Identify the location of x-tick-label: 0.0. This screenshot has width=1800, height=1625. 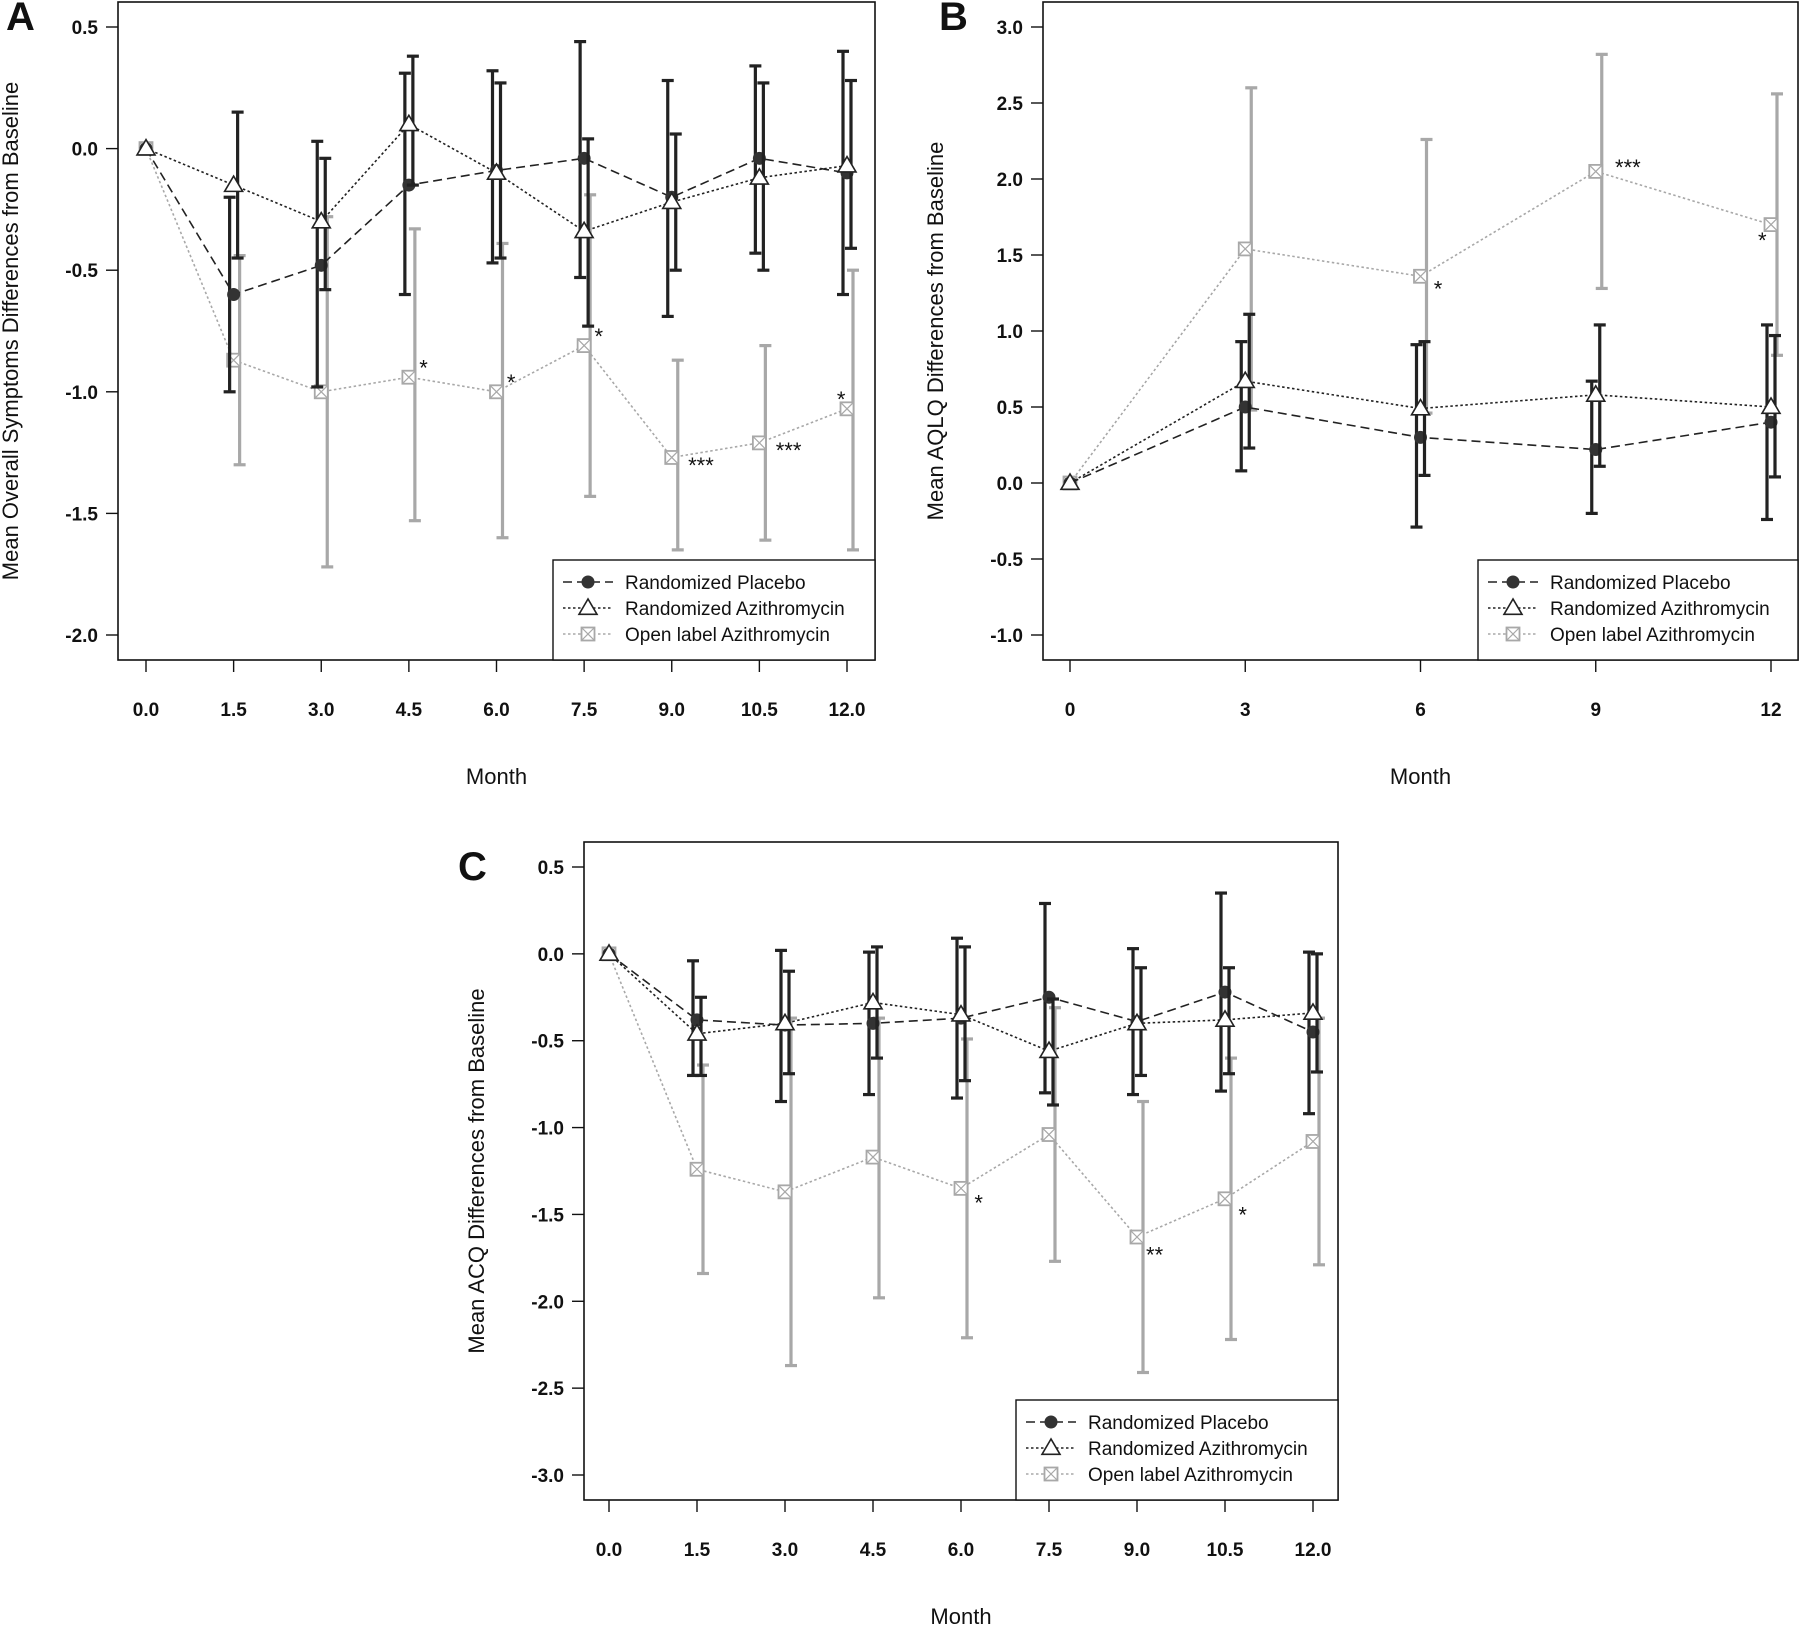
(146, 710).